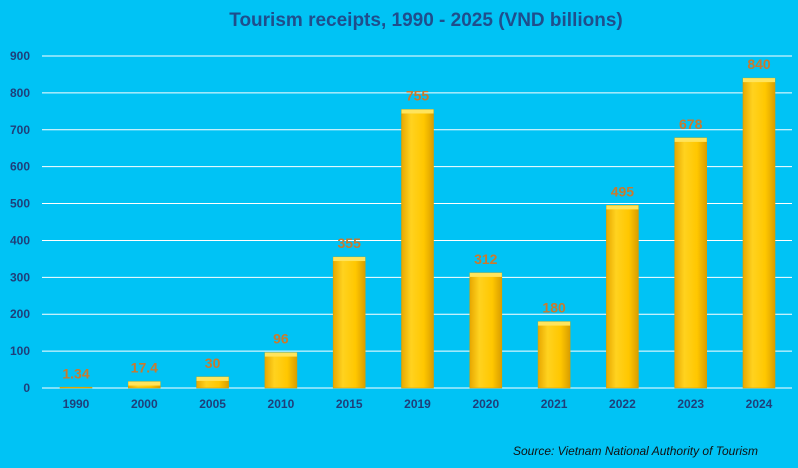 This screenshot has width=798, height=468. Describe the element at coordinates (281, 404) in the screenshot. I see `x-tick-label-2010: 2010` at that location.